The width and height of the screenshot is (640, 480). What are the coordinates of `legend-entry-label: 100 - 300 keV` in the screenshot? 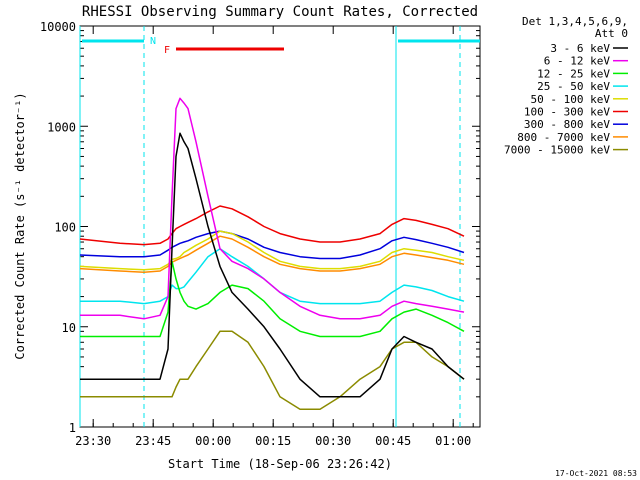 It's located at (567, 112).